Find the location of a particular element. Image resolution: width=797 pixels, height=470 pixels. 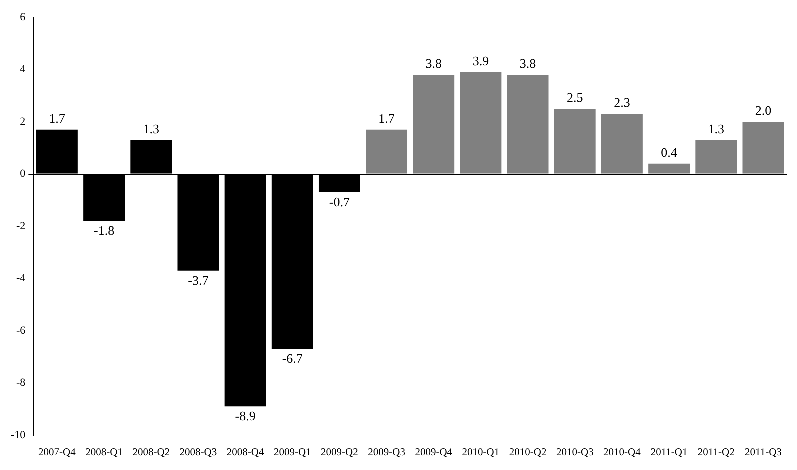

data-label: 3.9 is located at coordinates (481, 60).